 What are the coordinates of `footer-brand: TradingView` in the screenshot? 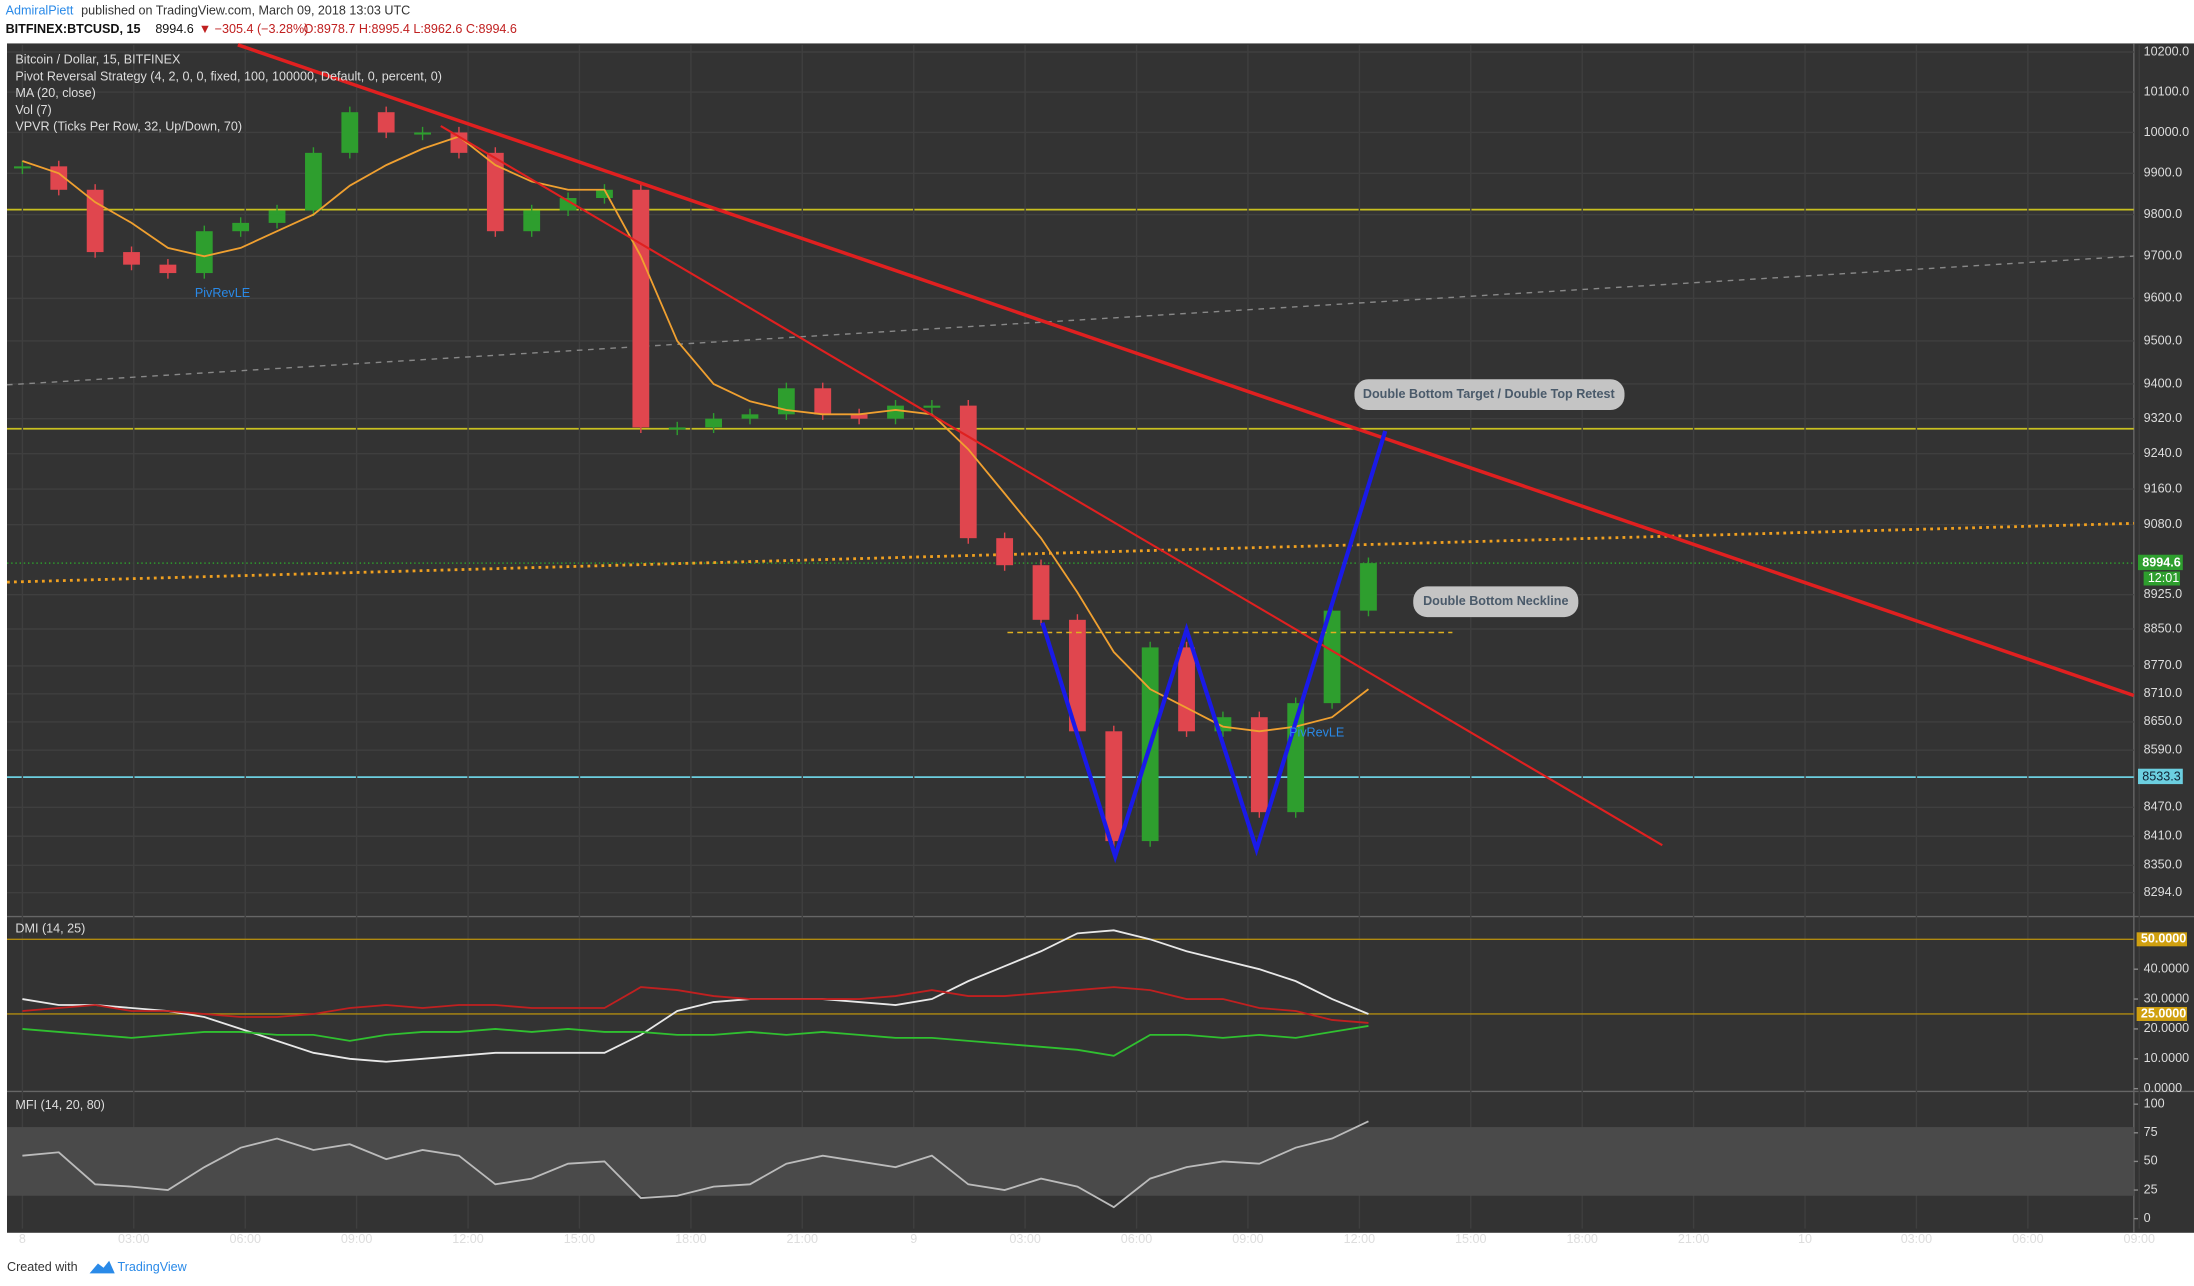 It's located at (153, 1267).